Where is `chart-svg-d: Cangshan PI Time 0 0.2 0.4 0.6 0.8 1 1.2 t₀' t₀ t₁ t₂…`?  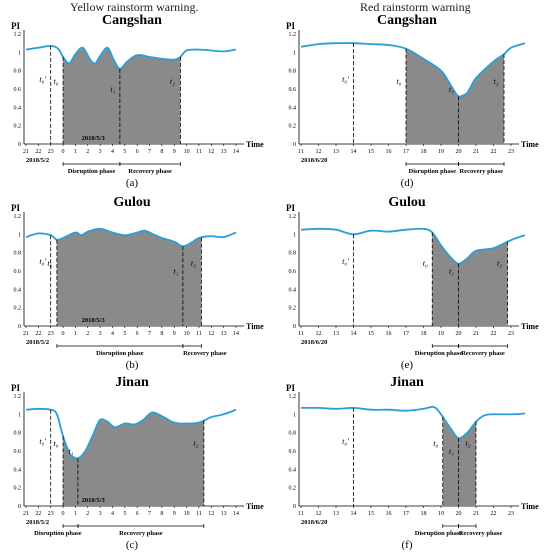
chart-svg-d: Cangshan PI Time 0 0.2 0.4 0.6 0.8 1 1.2 t₀' t₀ t₁ t₂… is located at coordinates (412, 101).